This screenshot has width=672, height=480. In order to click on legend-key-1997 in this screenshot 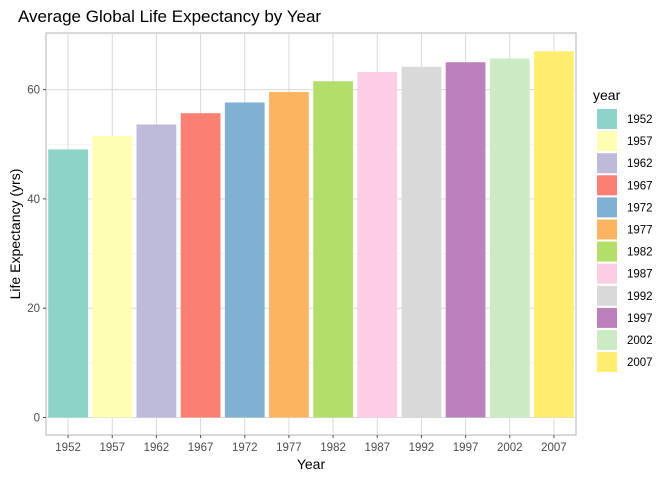, I will do `click(607, 317)`.